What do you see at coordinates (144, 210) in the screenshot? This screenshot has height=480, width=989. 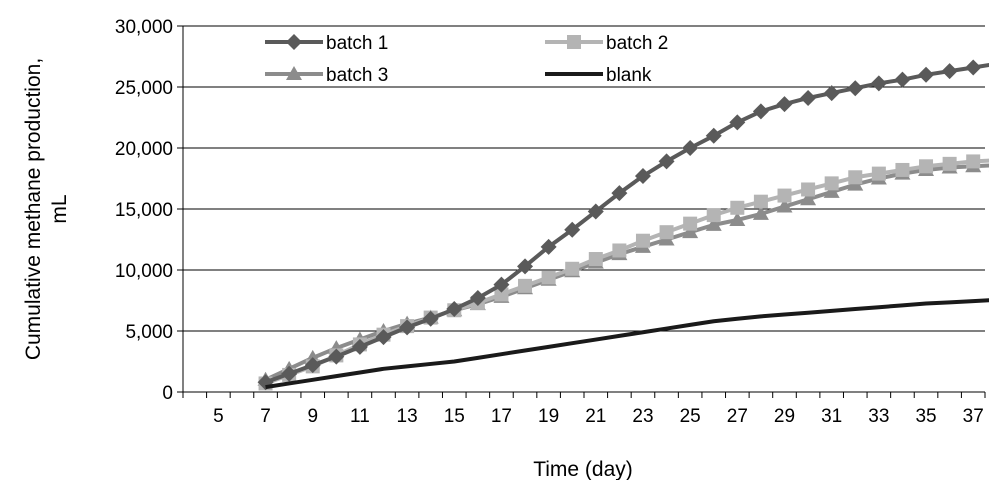 I see `y-tick-label: 15,000` at bounding box center [144, 210].